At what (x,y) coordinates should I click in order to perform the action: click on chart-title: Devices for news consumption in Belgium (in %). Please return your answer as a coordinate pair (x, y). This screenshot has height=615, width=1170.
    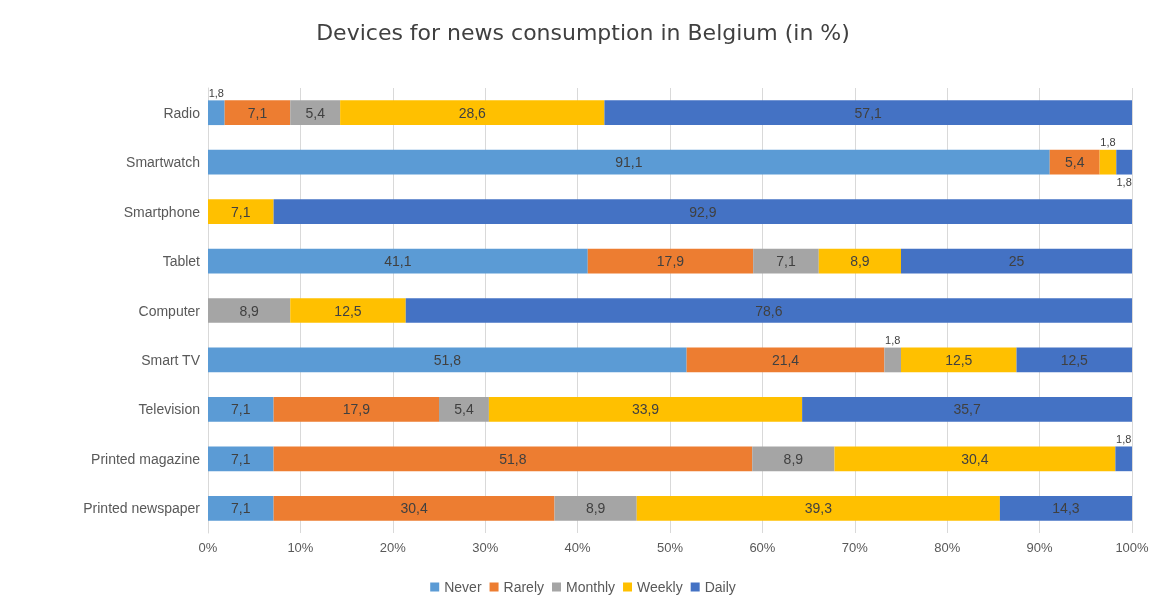
    Looking at the image, I should click on (583, 32).